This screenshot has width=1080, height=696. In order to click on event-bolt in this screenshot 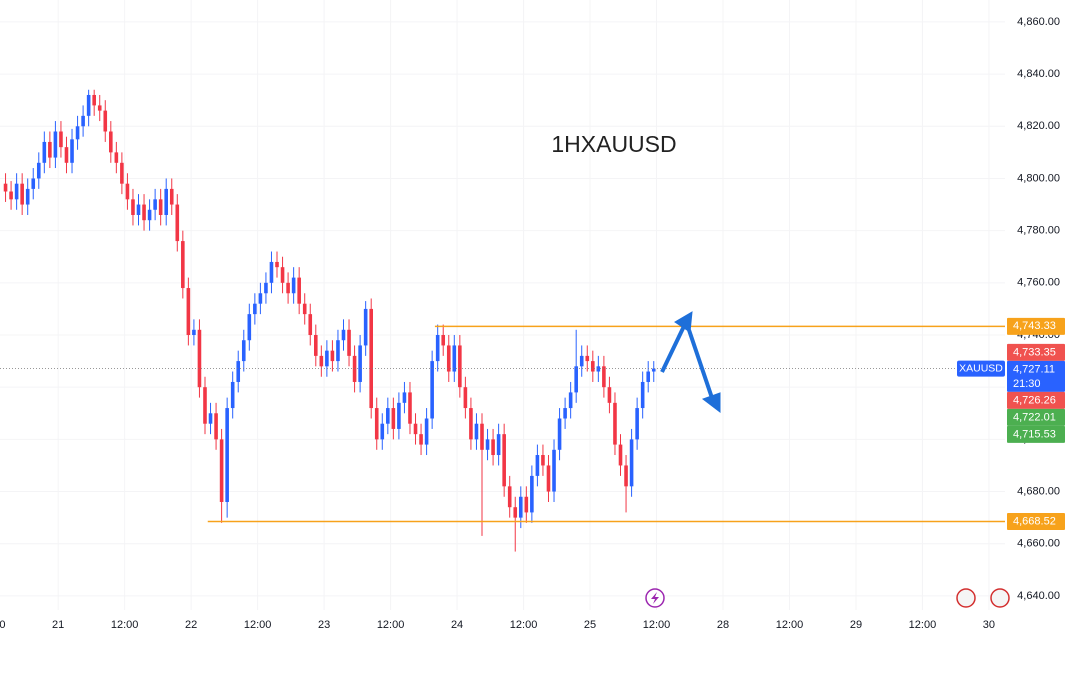, I will do `click(655, 598)`.